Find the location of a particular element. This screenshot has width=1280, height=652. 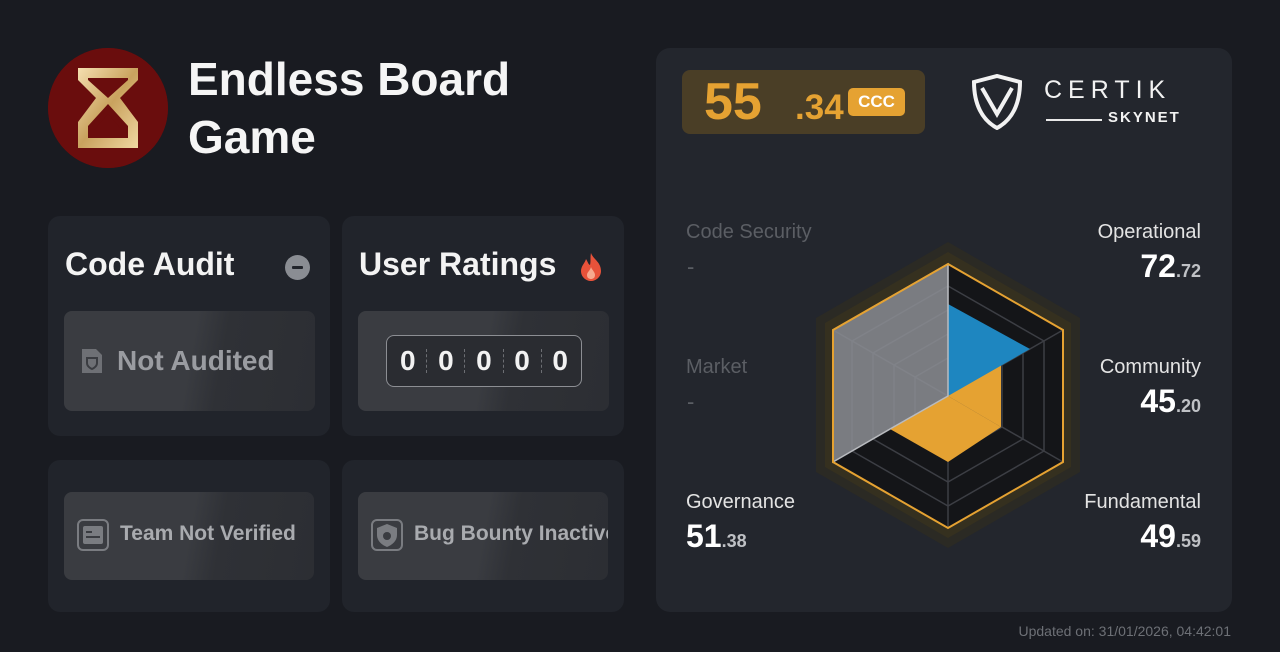

metric-int: 49 is located at coordinates (1158, 536).